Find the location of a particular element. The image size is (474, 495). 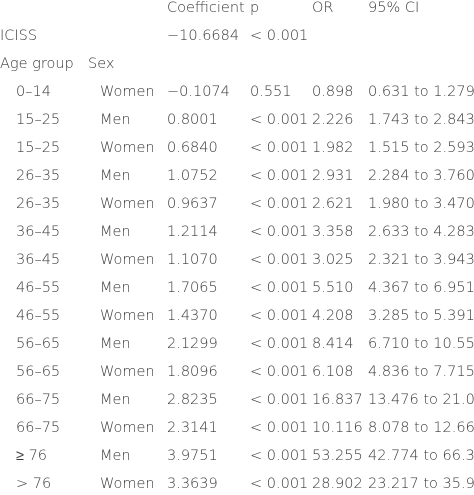

or-cell: 4.208 is located at coordinates (333, 316).